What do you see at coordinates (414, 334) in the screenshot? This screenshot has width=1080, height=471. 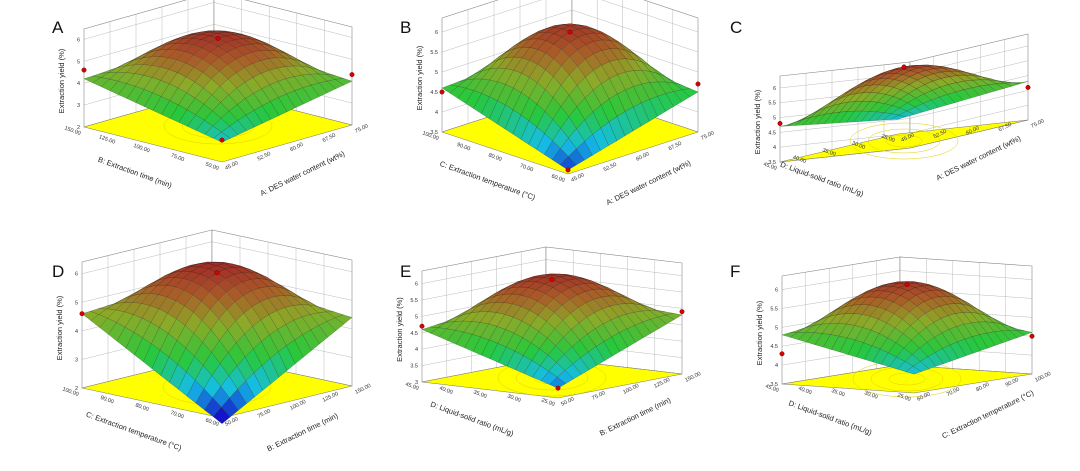 I see `z-tick-label: 4.5` at bounding box center [414, 334].